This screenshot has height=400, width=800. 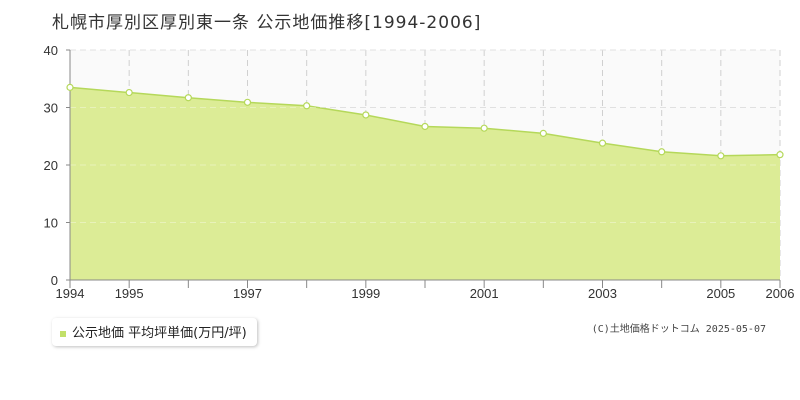 I want to click on x-tick-label: 2006, so click(x=780, y=293).